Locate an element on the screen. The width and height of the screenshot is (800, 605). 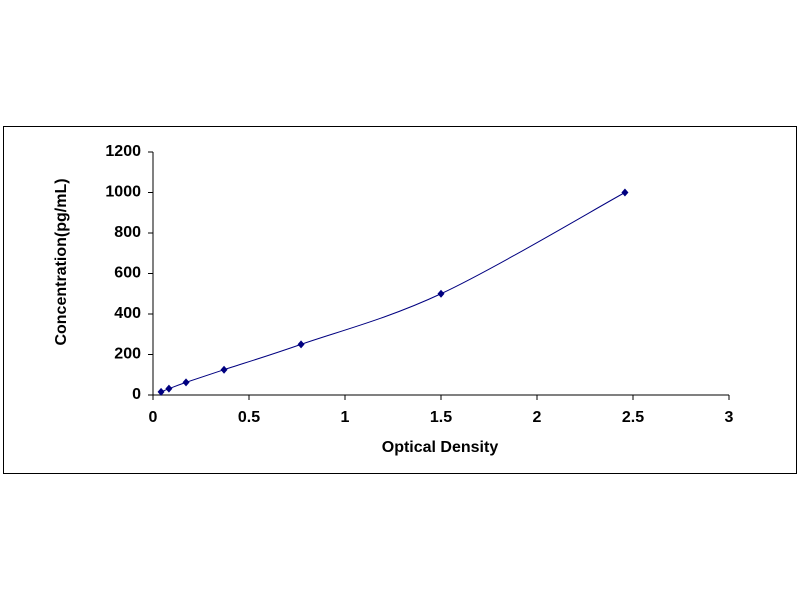
y-tick-label: 1000 is located at coordinates (123, 192).